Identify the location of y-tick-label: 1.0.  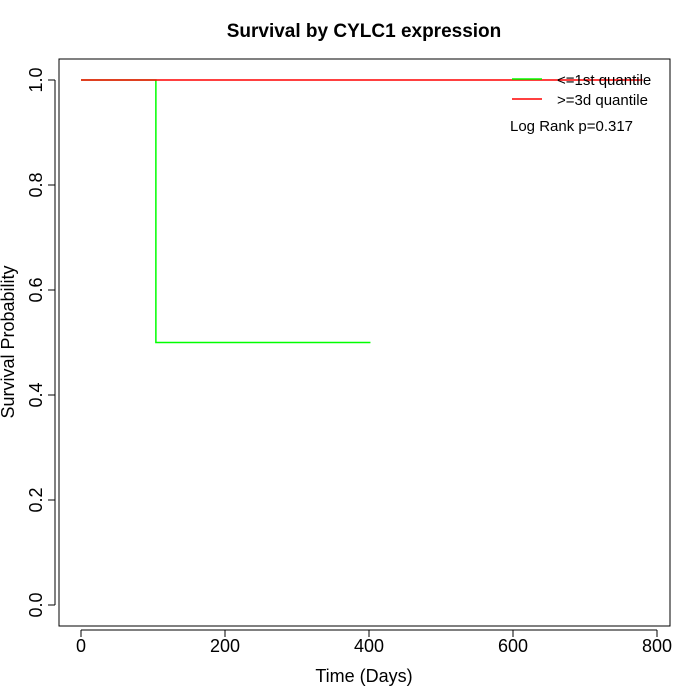
(36, 79).